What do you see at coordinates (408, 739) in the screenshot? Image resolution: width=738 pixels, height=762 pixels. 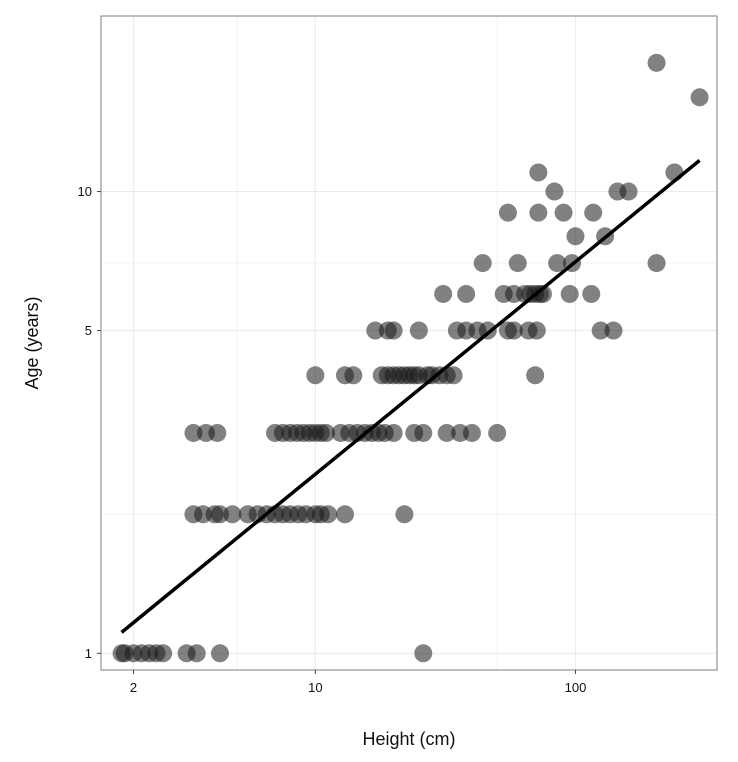 I see `x-axis-title: Height (cm)` at bounding box center [408, 739].